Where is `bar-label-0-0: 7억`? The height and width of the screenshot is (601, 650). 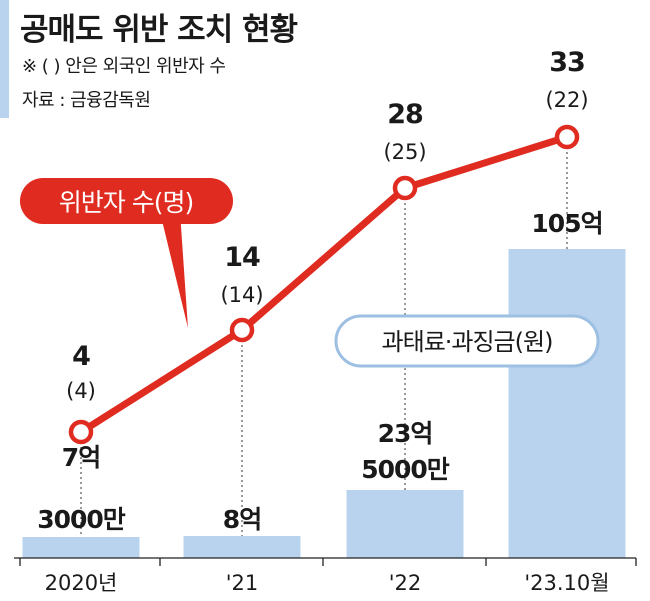
bar-label-0-0: 7억 is located at coordinates (81, 457).